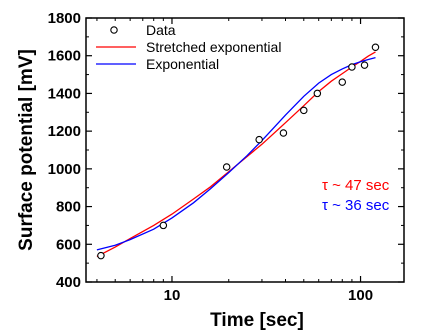  What do you see at coordinates (68, 282) in the screenshot?
I see `y-tick-label: 400` at bounding box center [68, 282].